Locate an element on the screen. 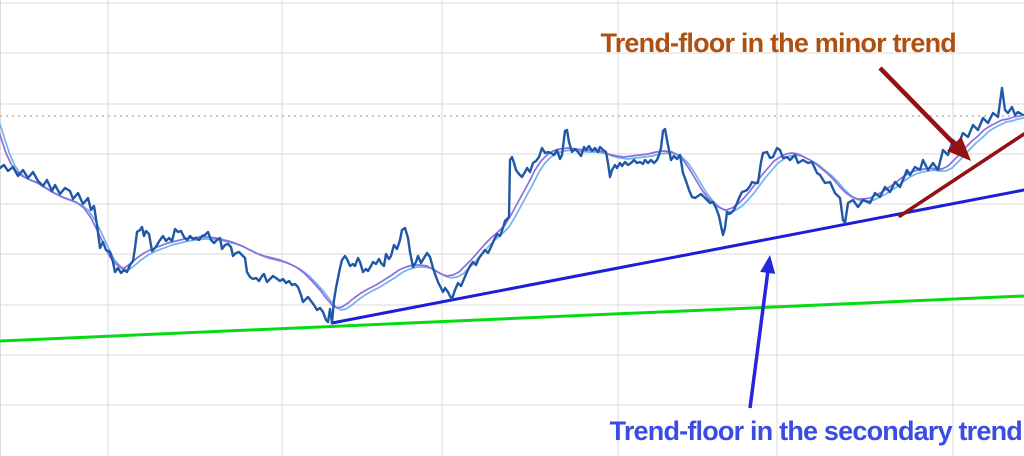 Image resolution: width=1024 pixels, height=456 pixels. minor-trend-label: Trend-floor in the minor trend is located at coordinates (778, 43).